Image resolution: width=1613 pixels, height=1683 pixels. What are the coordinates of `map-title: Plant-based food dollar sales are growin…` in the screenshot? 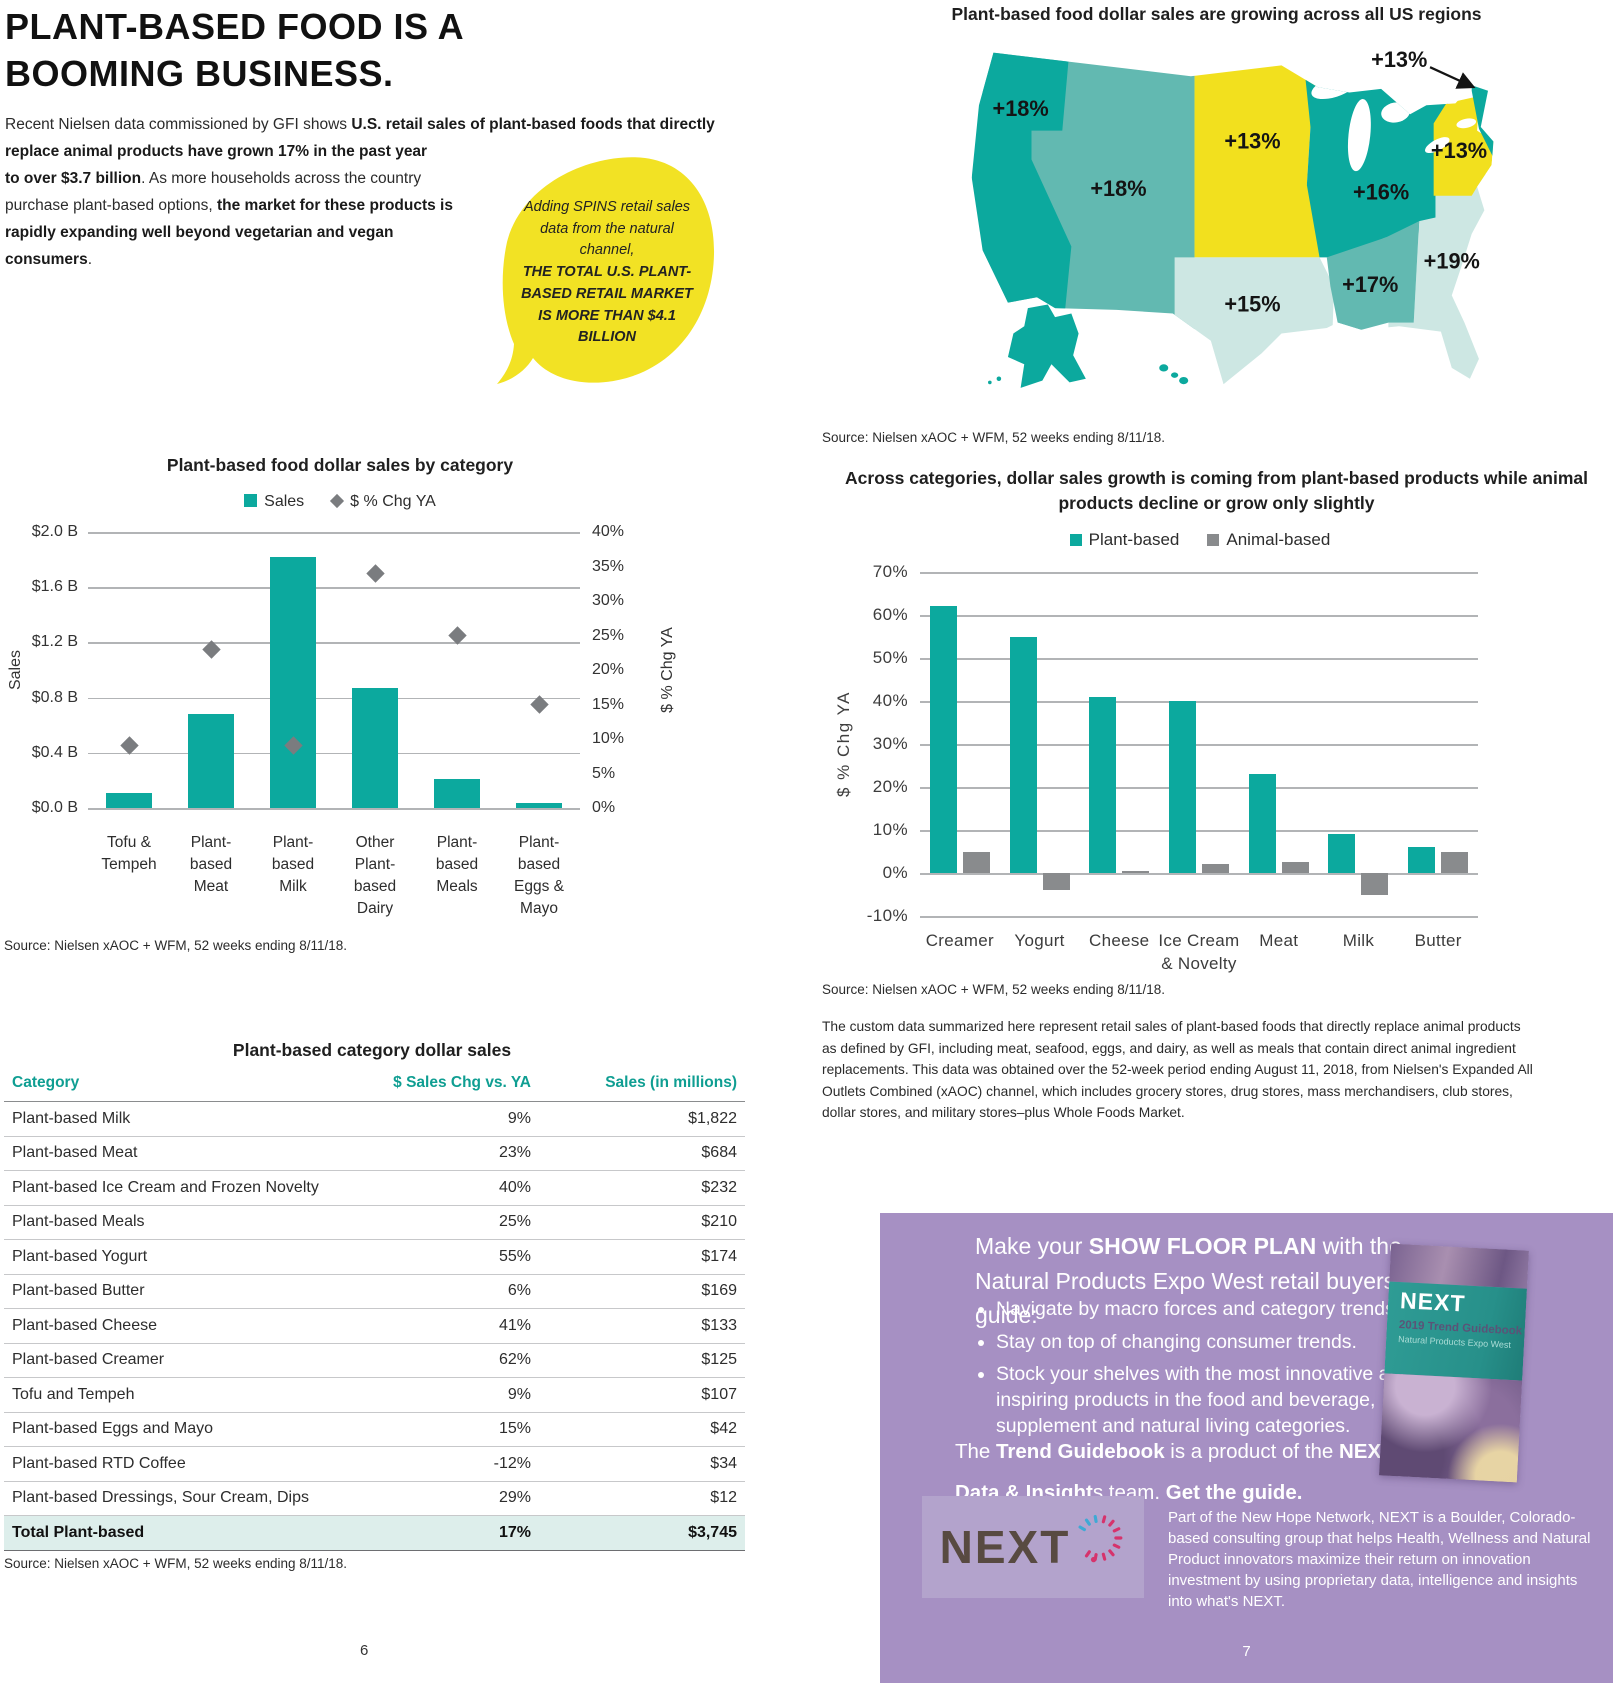 It's located at (1216, 14).